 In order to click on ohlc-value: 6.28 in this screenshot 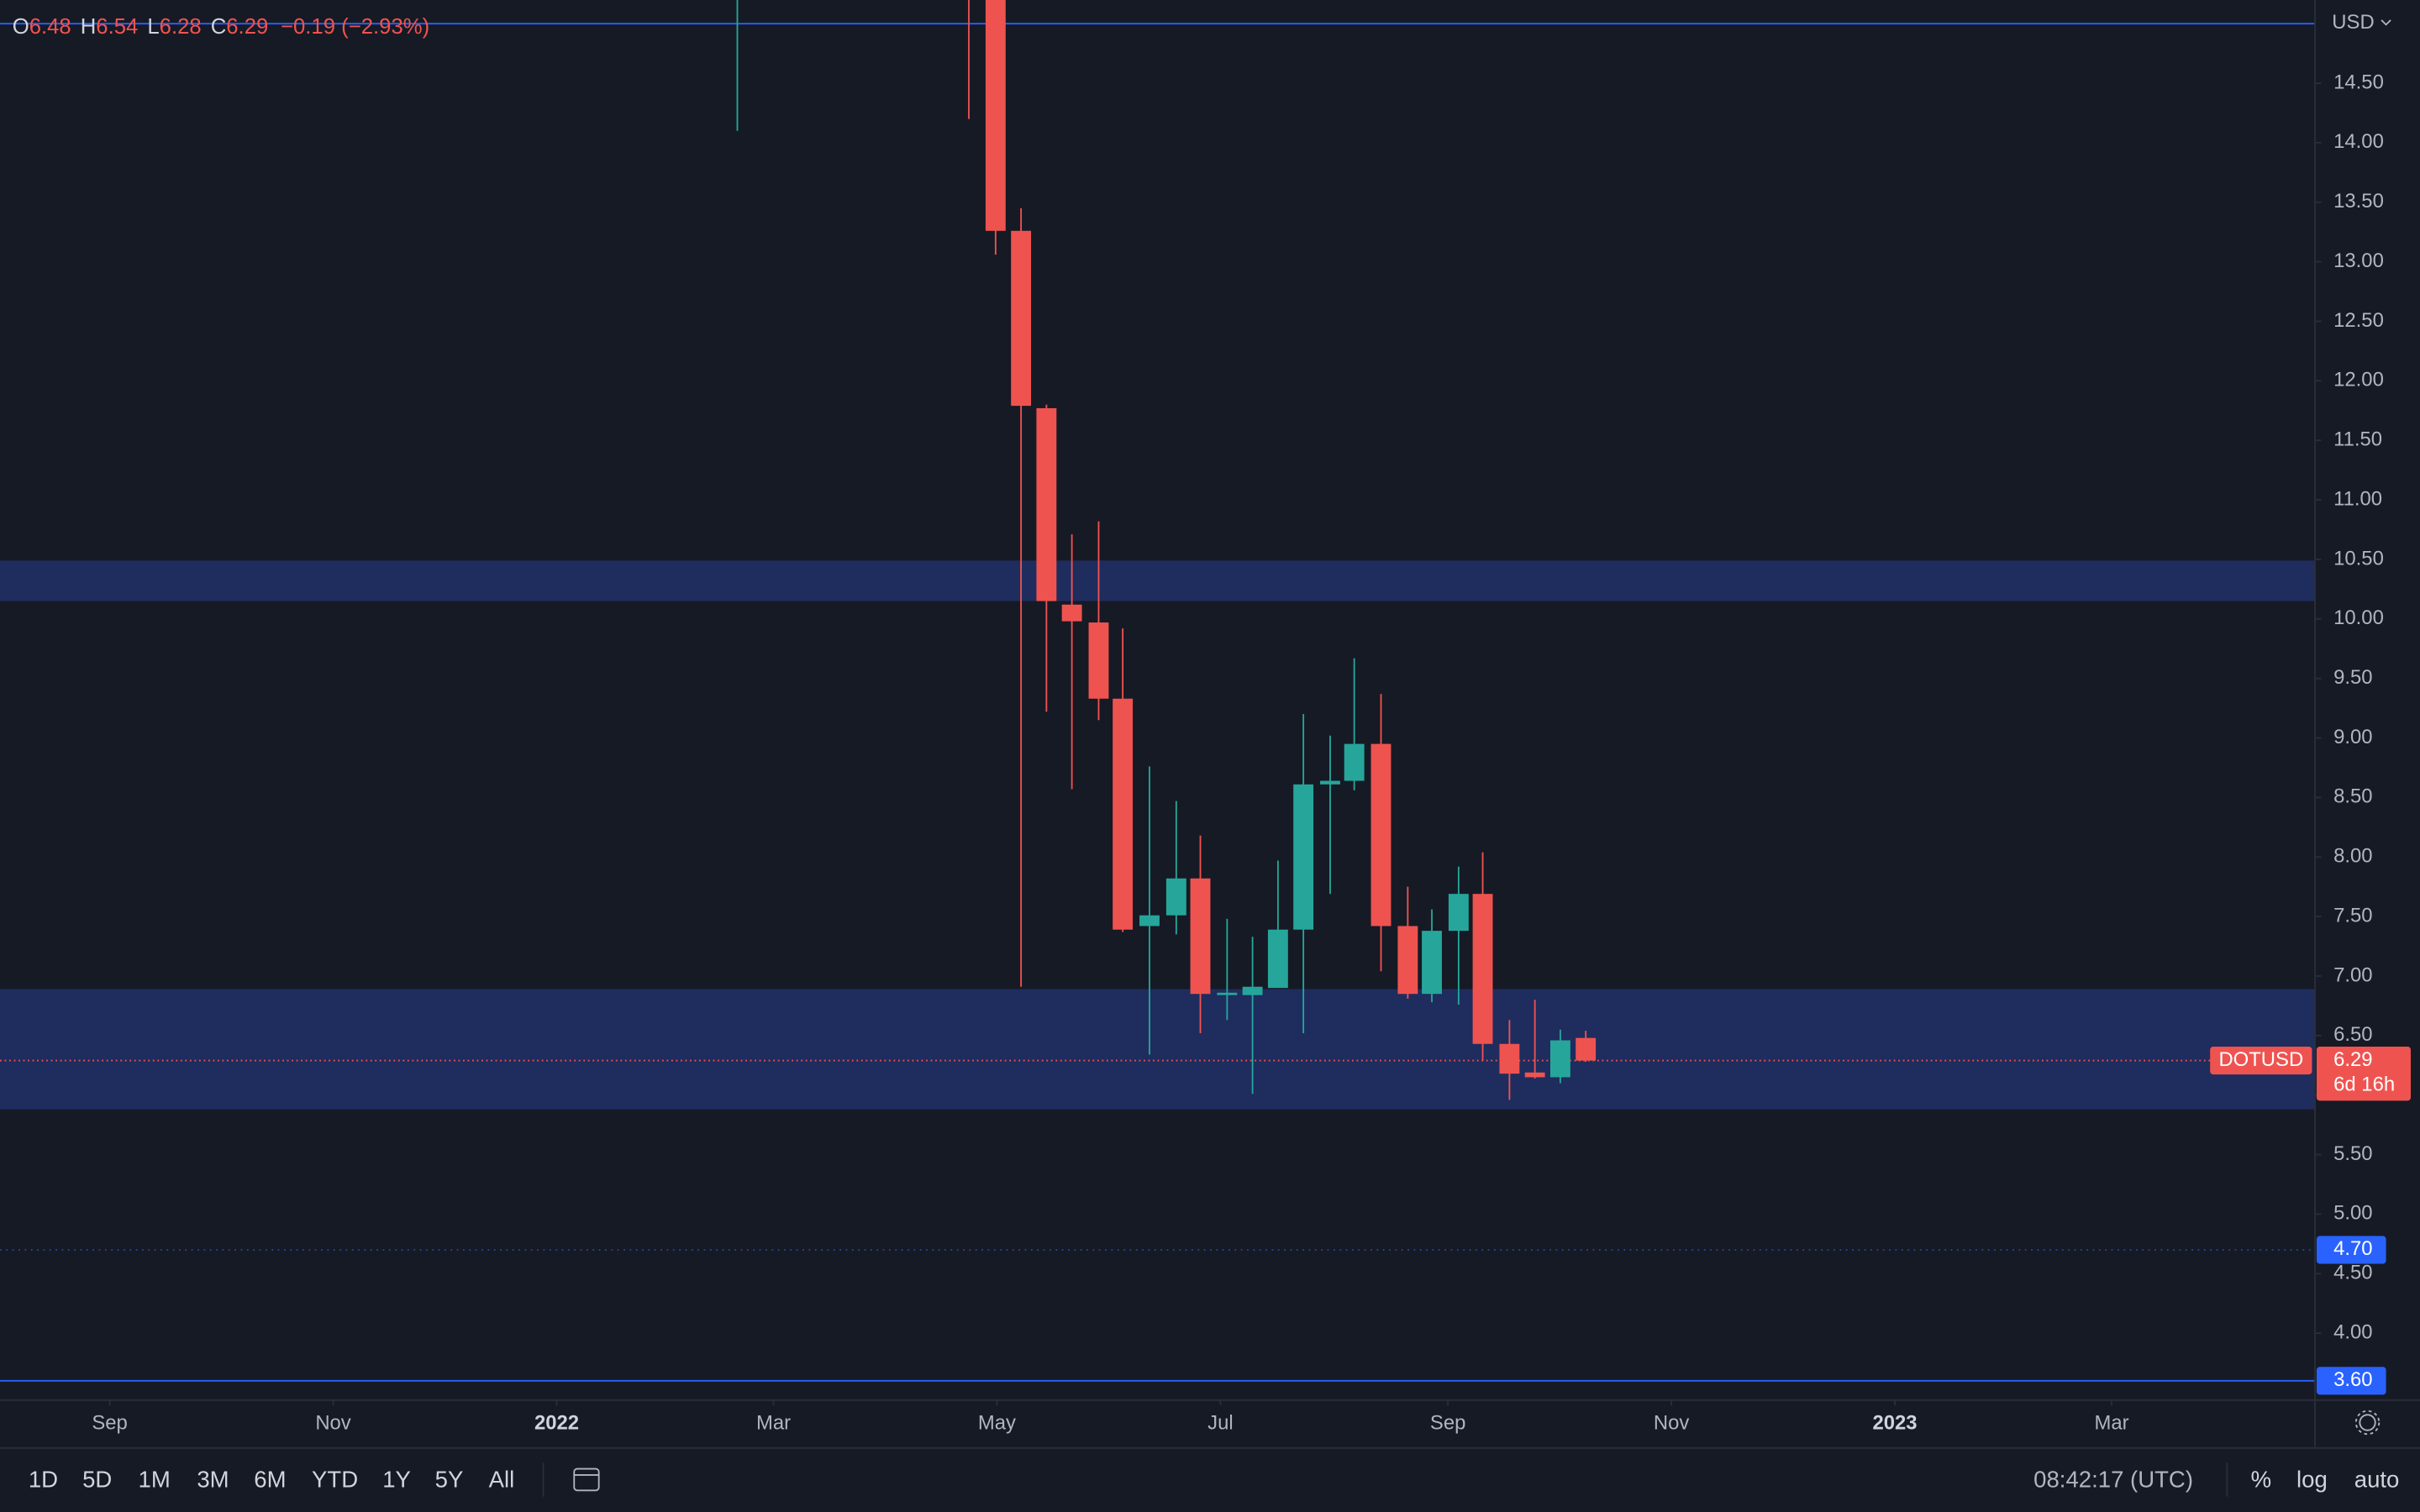, I will do `click(181, 27)`.